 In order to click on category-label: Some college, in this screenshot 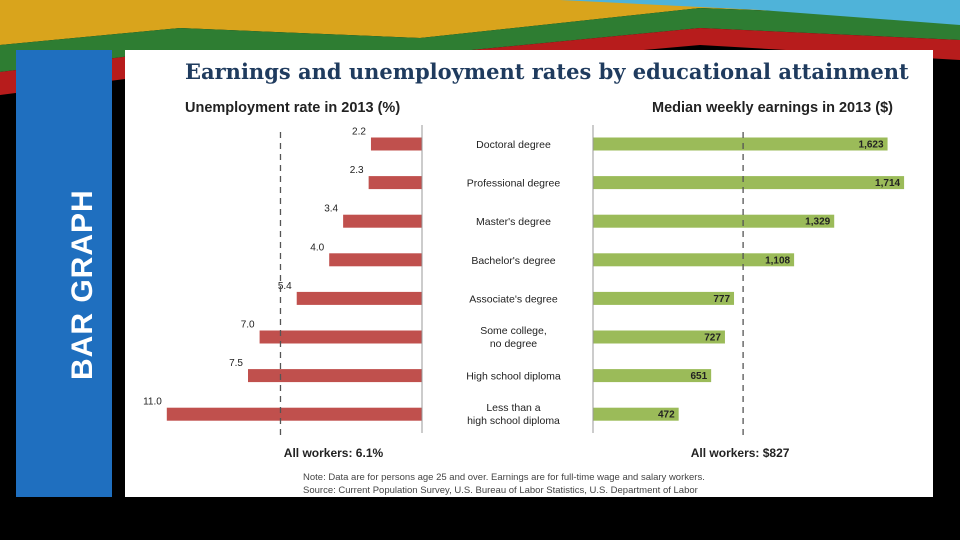, I will do `click(513, 331)`.